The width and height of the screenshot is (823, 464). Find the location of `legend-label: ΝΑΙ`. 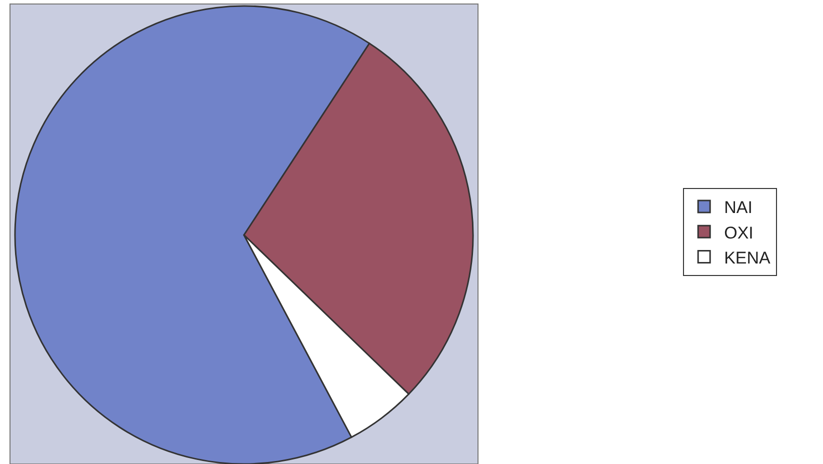

legend-label: ΝΑΙ is located at coordinates (738, 208).